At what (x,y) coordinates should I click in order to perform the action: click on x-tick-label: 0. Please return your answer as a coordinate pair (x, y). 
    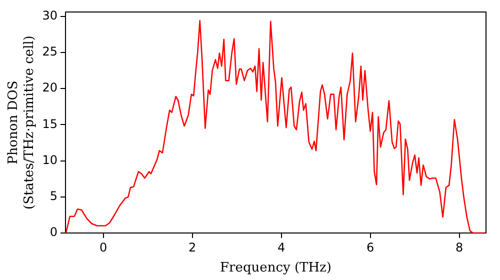
    Looking at the image, I should click on (103, 247).